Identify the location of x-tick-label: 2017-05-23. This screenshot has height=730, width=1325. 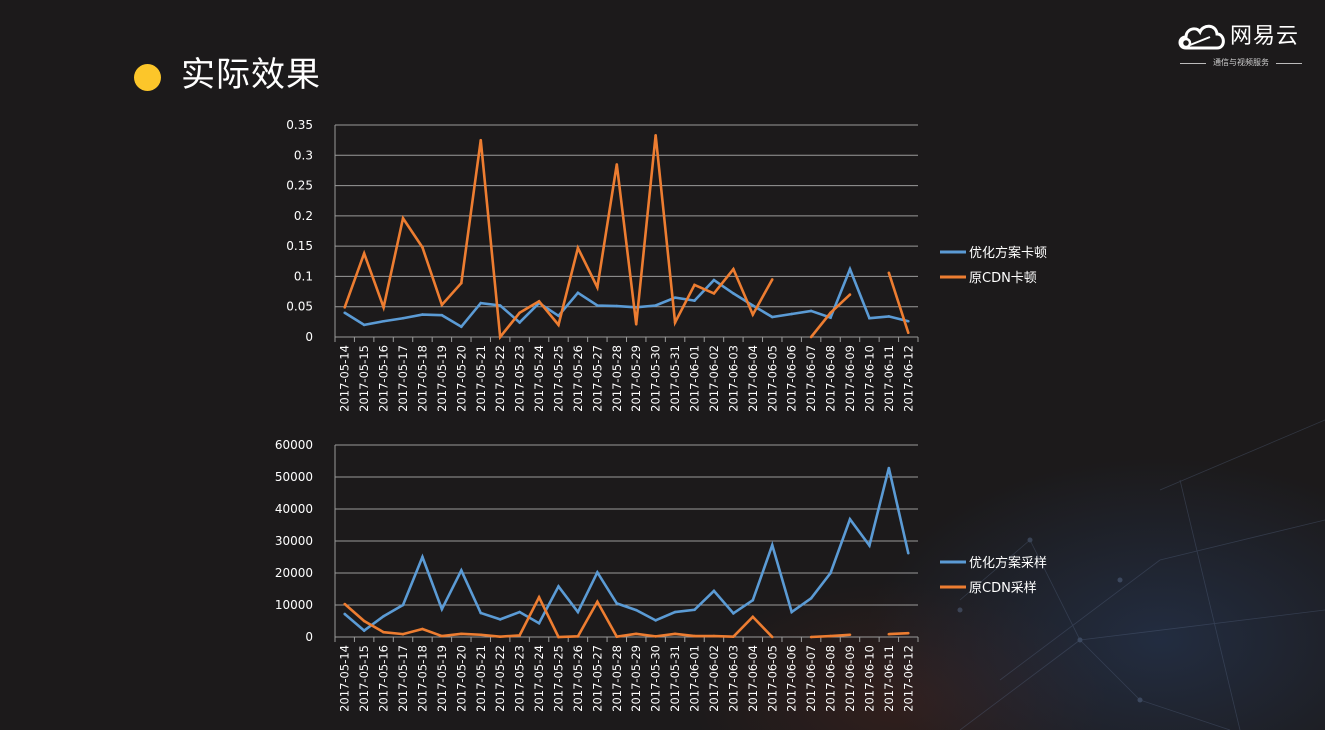
(520, 678).